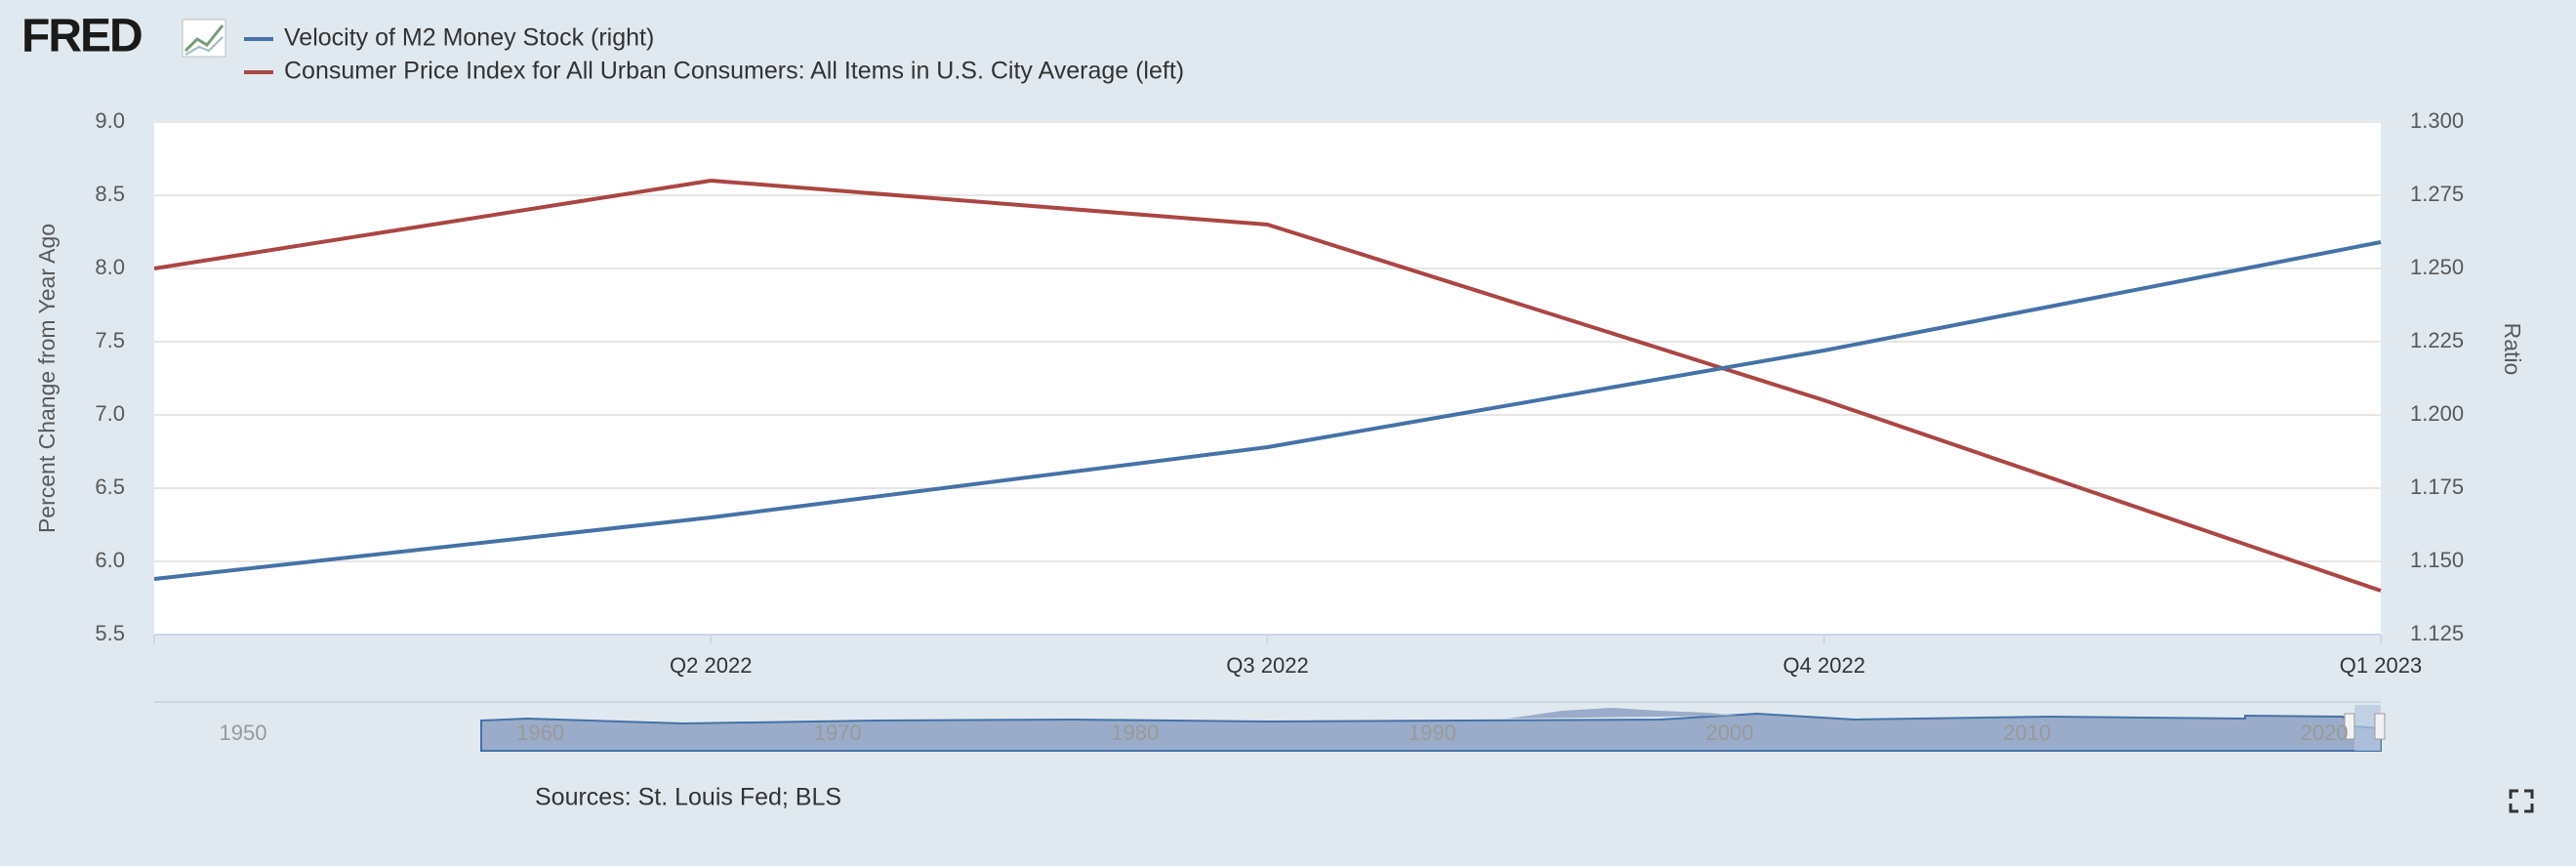 The width and height of the screenshot is (2576, 866). I want to click on y2-tick-label: 1.175, so click(2437, 486).